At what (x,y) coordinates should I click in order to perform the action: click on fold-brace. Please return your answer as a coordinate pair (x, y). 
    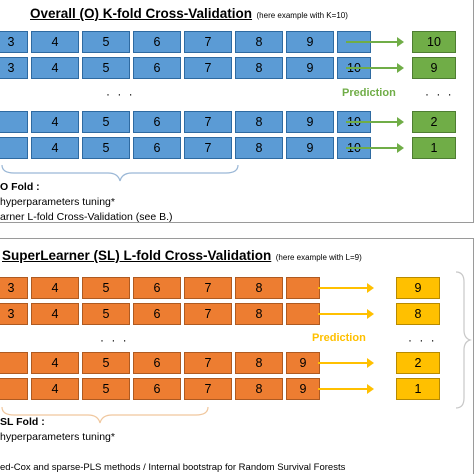
    Looking at the image, I should click on (120, 173).